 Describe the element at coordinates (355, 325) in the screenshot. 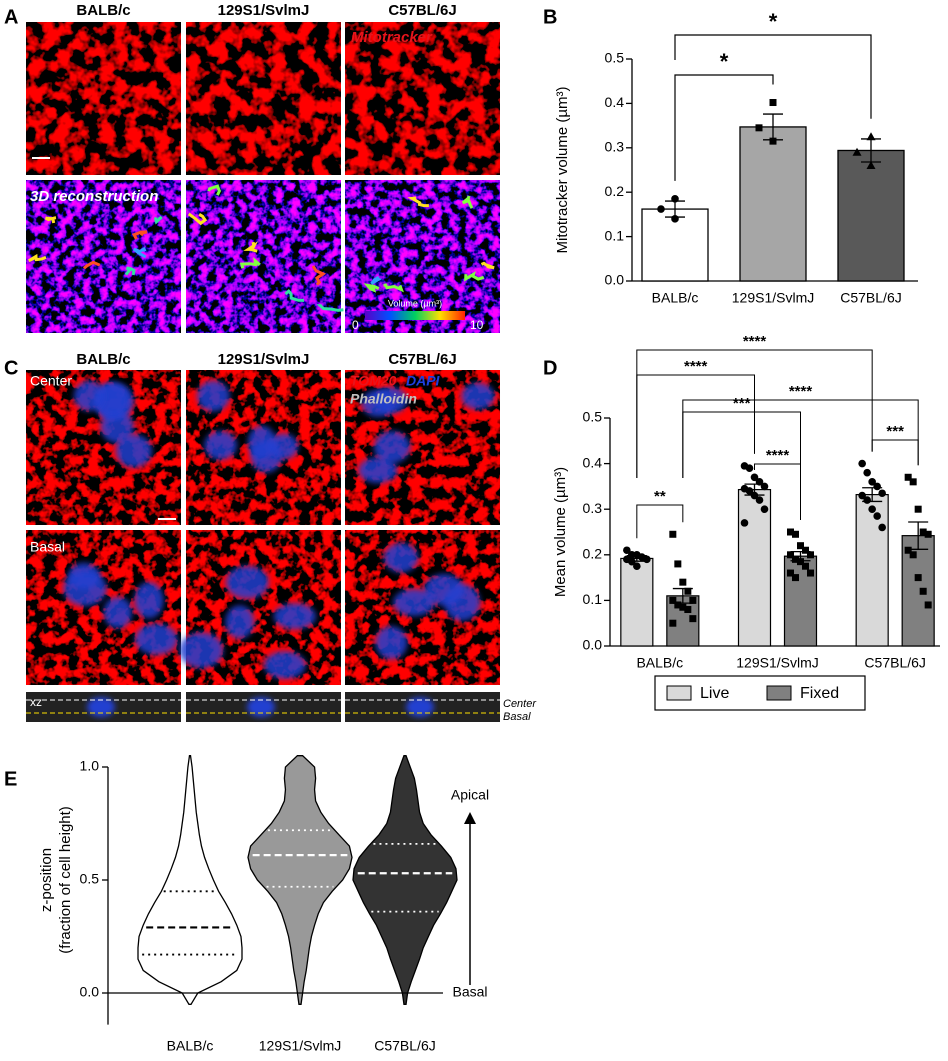

I see `colorbar-min: 0` at that location.